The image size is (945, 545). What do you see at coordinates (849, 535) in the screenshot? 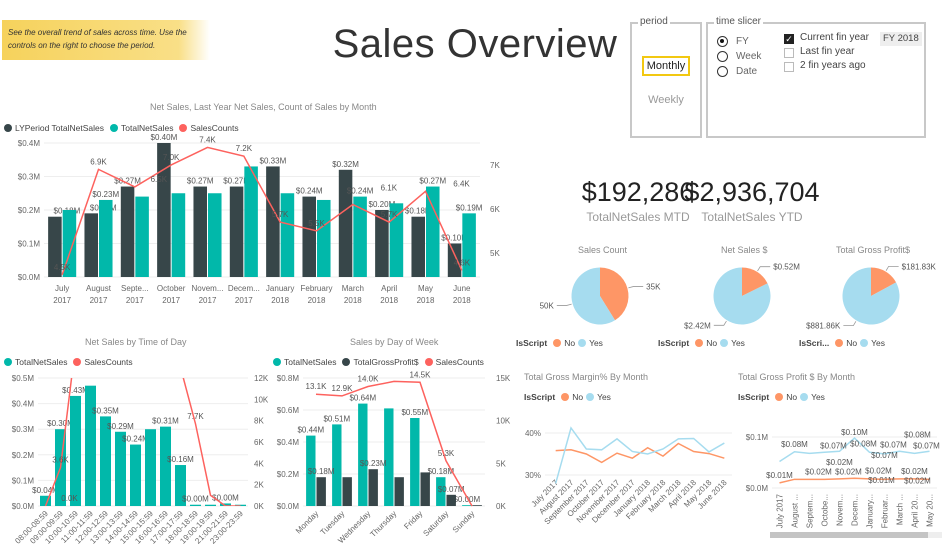
I see `profit-chart-scrollbar-thumb` at bounding box center [849, 535].